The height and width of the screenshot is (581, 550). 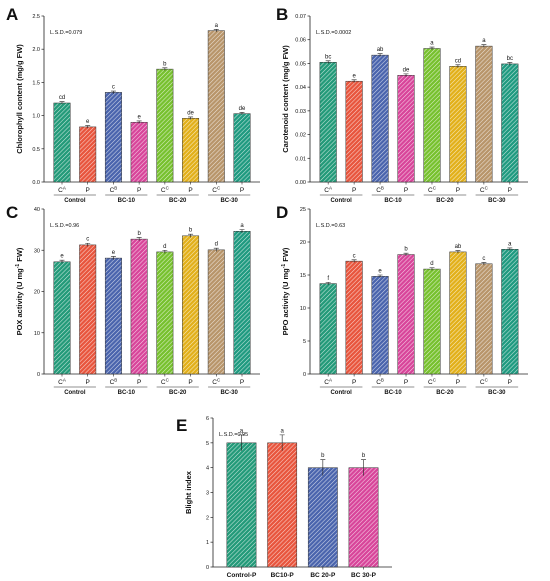 What do you see at coordinates (19, 291) in the screenshot?
I see `y-axis-label: POX activity (U mg-1 FW)` at bounding box center [19, 291].